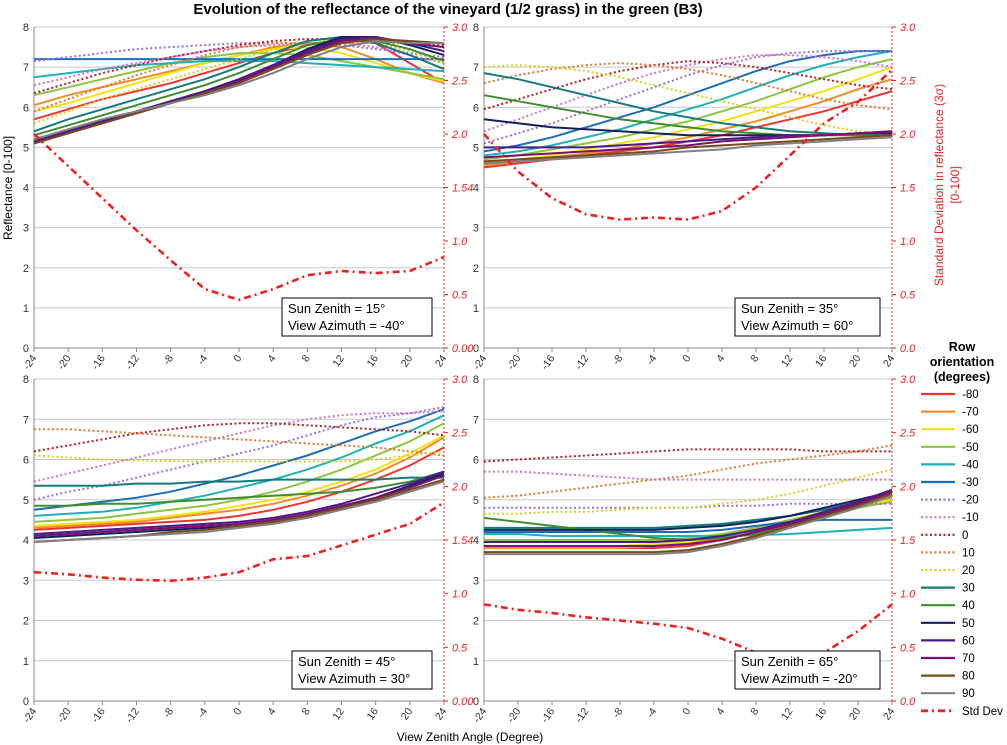 The image size is (1007, 745). I want to click on legend-label: 60, so click(968, 641).